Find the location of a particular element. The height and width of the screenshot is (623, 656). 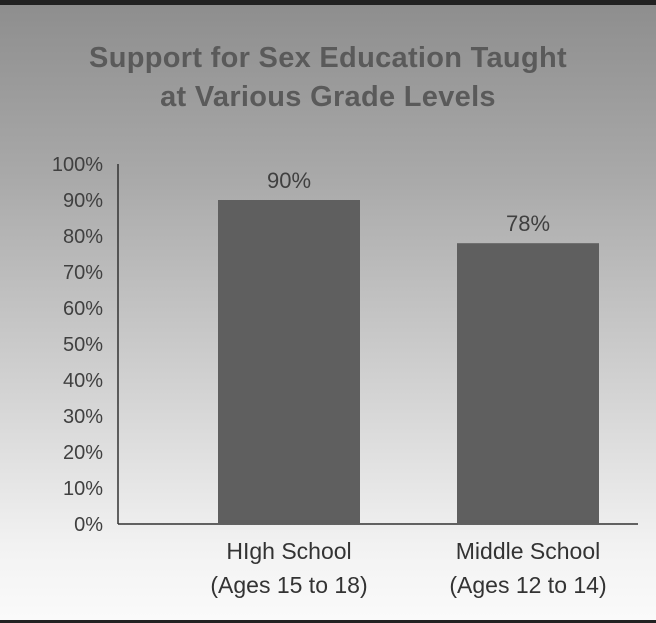

x-category-label: Middle School is located at coordinates (528, 551).